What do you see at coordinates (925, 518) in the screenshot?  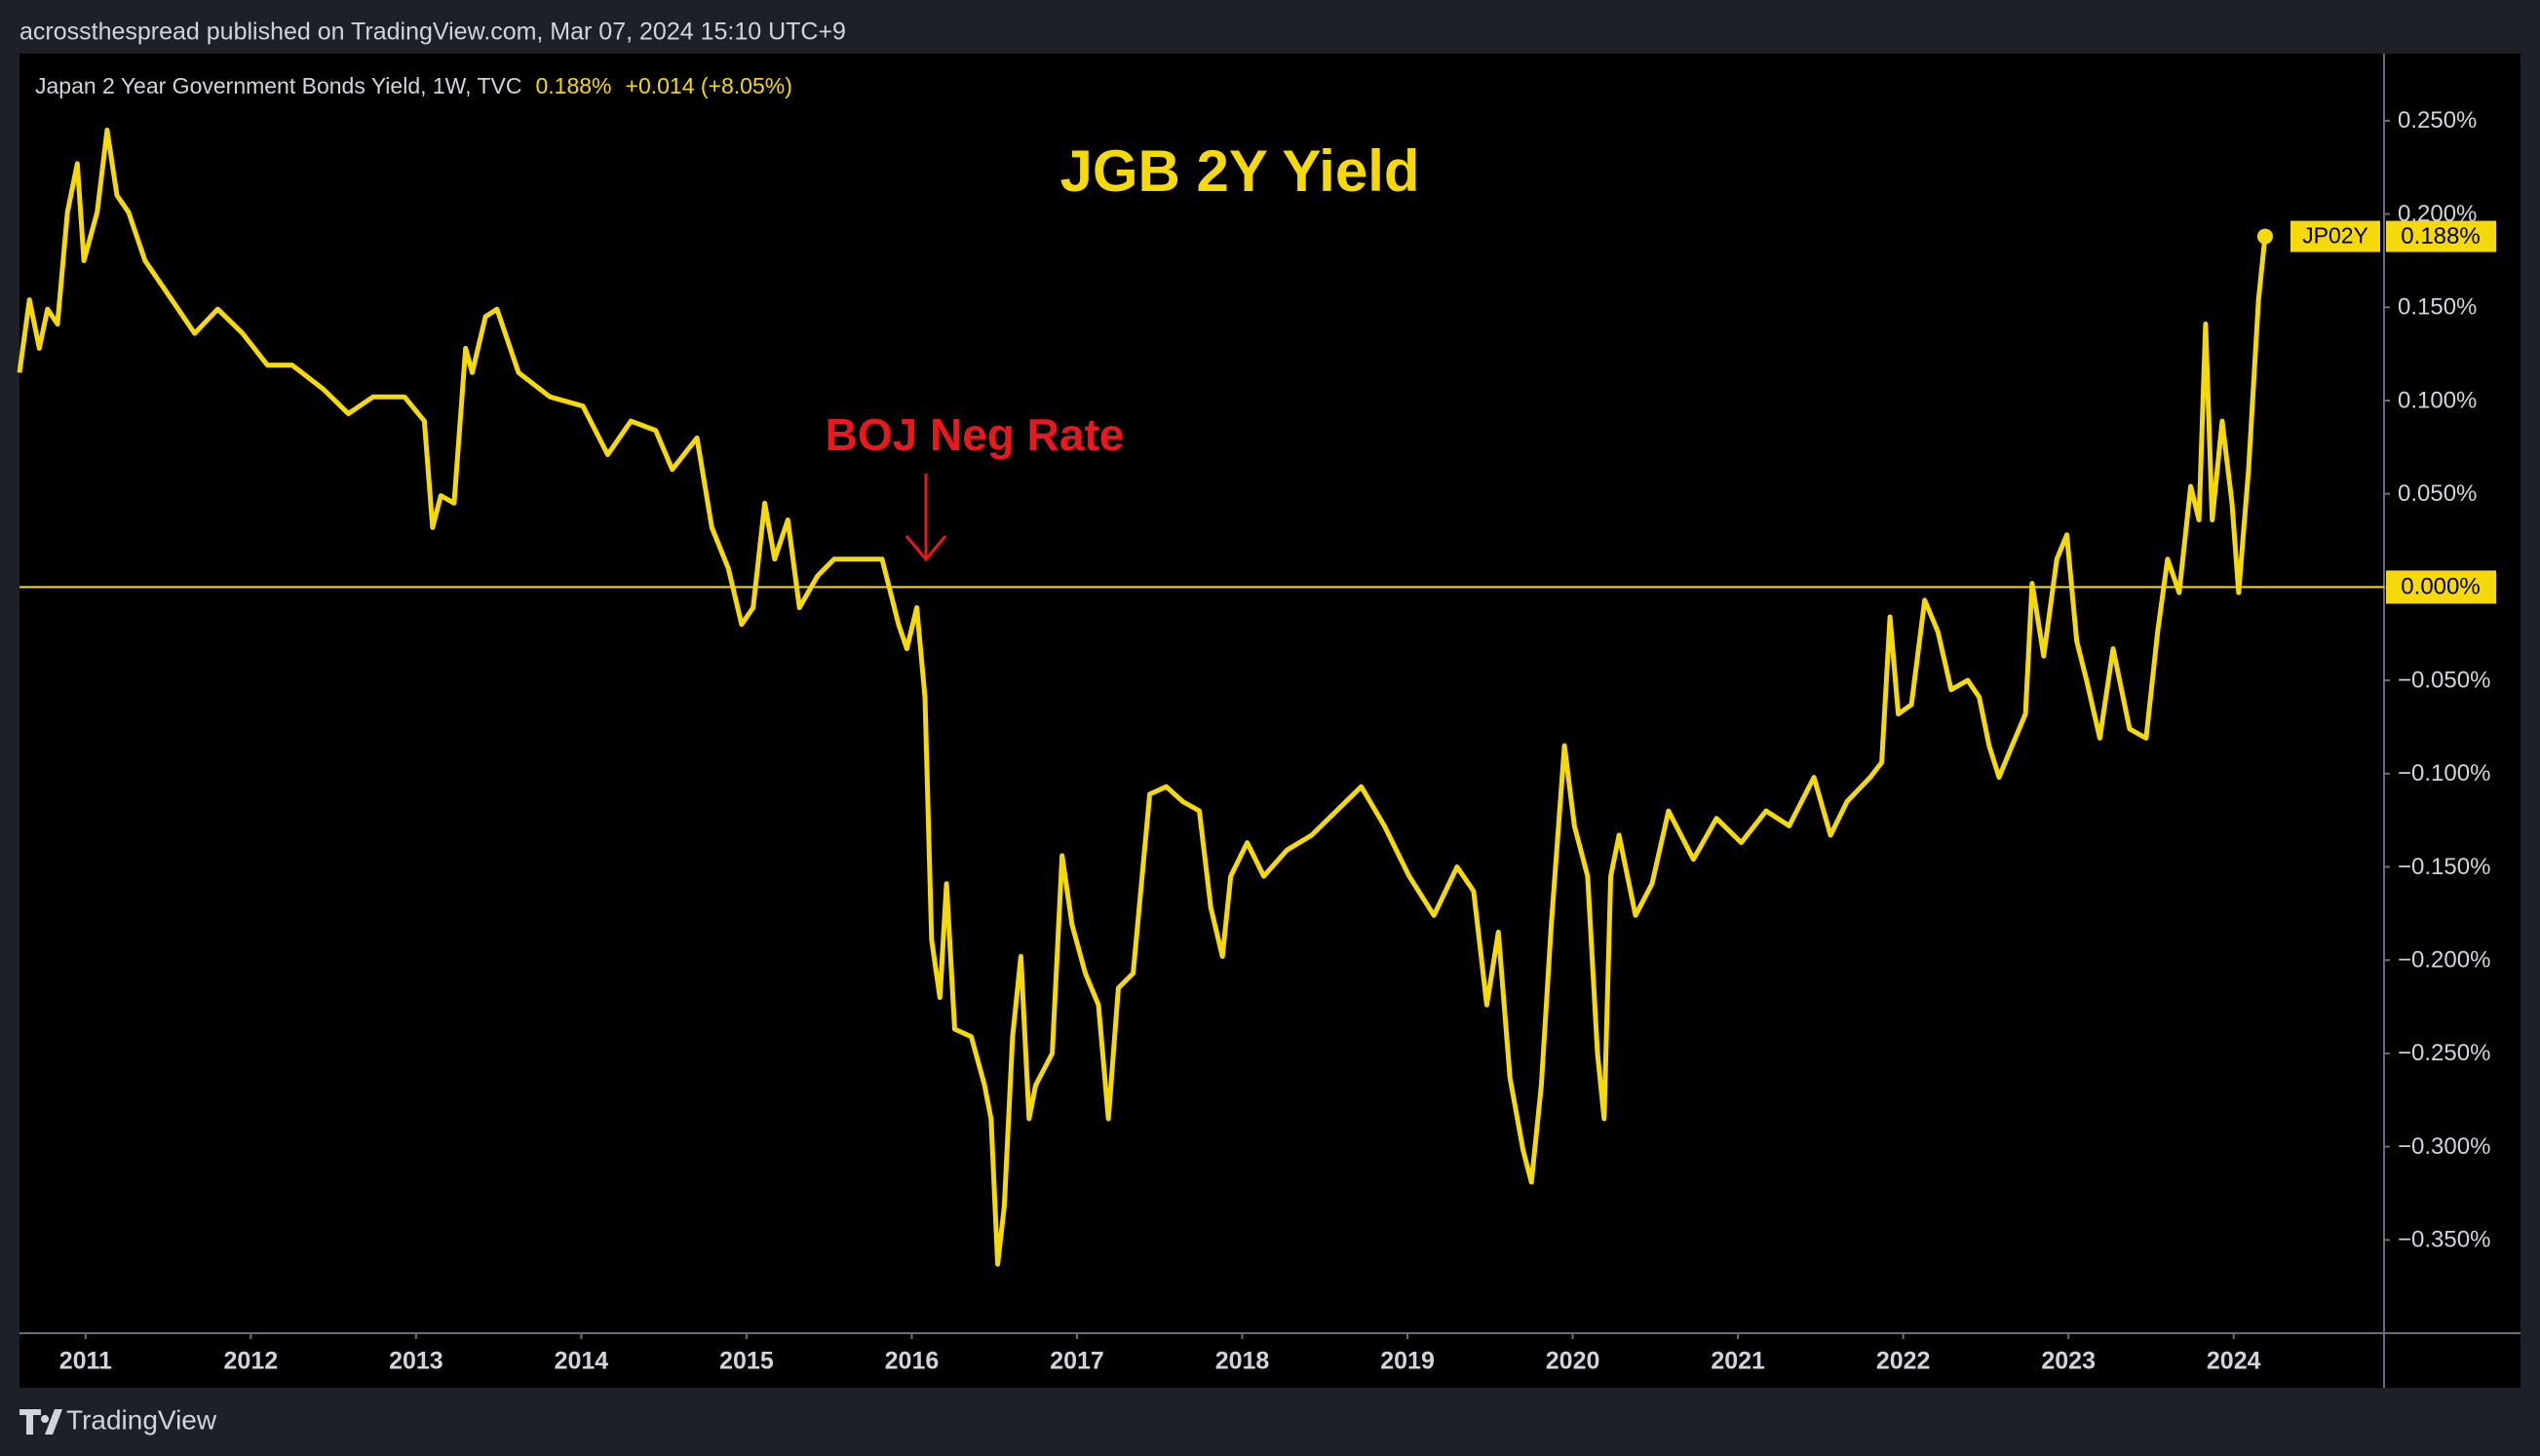 I see `annotation-arrow` at bounding box center [925, 518].